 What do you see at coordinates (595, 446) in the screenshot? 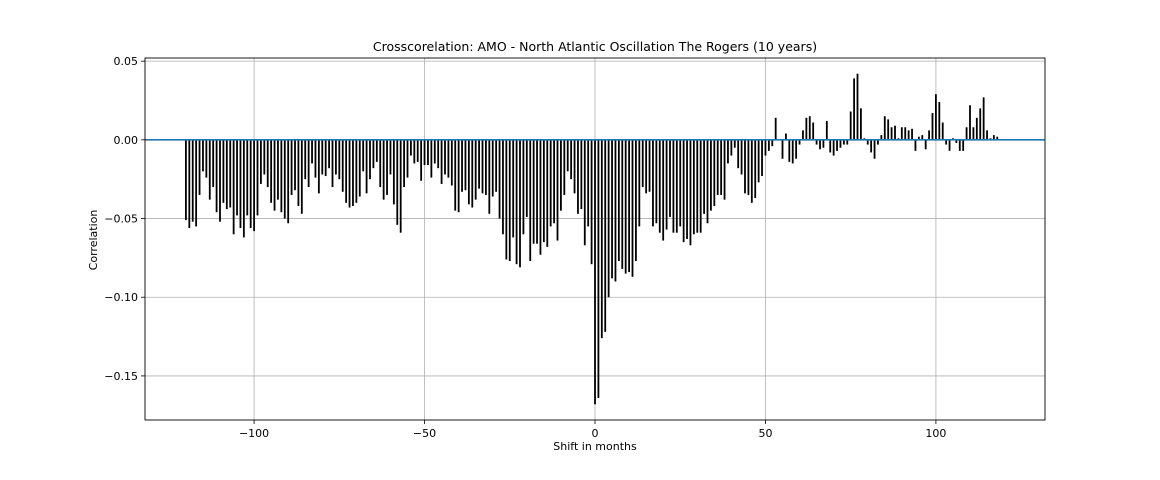
I see `x-axis-label: Shift in months` at bounding box center [595, 446].